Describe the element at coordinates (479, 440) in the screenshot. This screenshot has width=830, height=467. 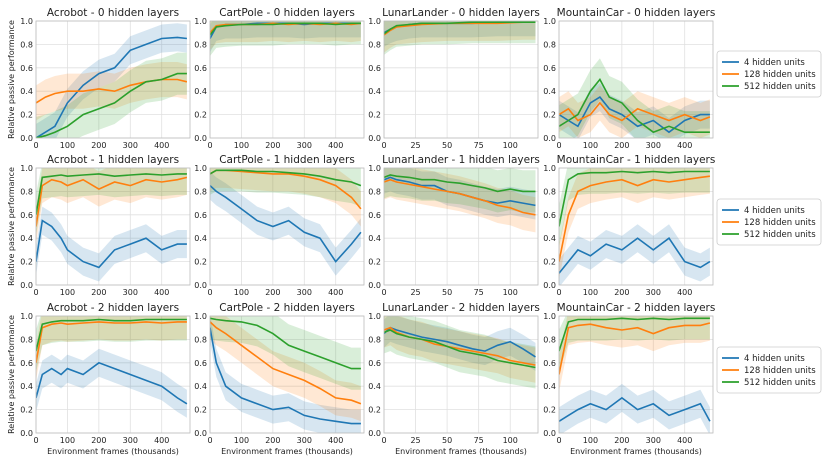
I see `x-tick-label: 75` at that location.